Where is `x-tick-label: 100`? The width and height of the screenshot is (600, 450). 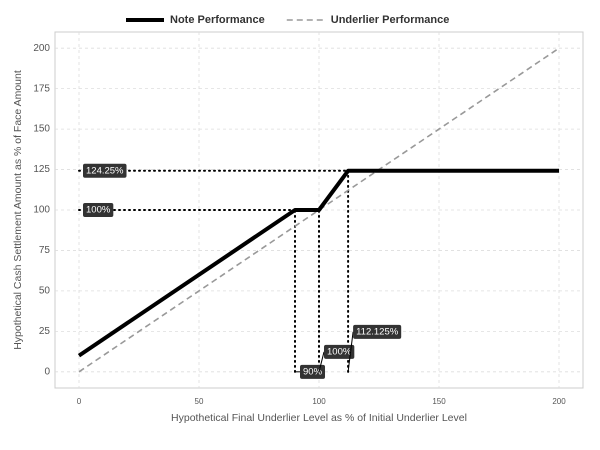 x-tick-label: 100 is located at coordinates (319, 401).